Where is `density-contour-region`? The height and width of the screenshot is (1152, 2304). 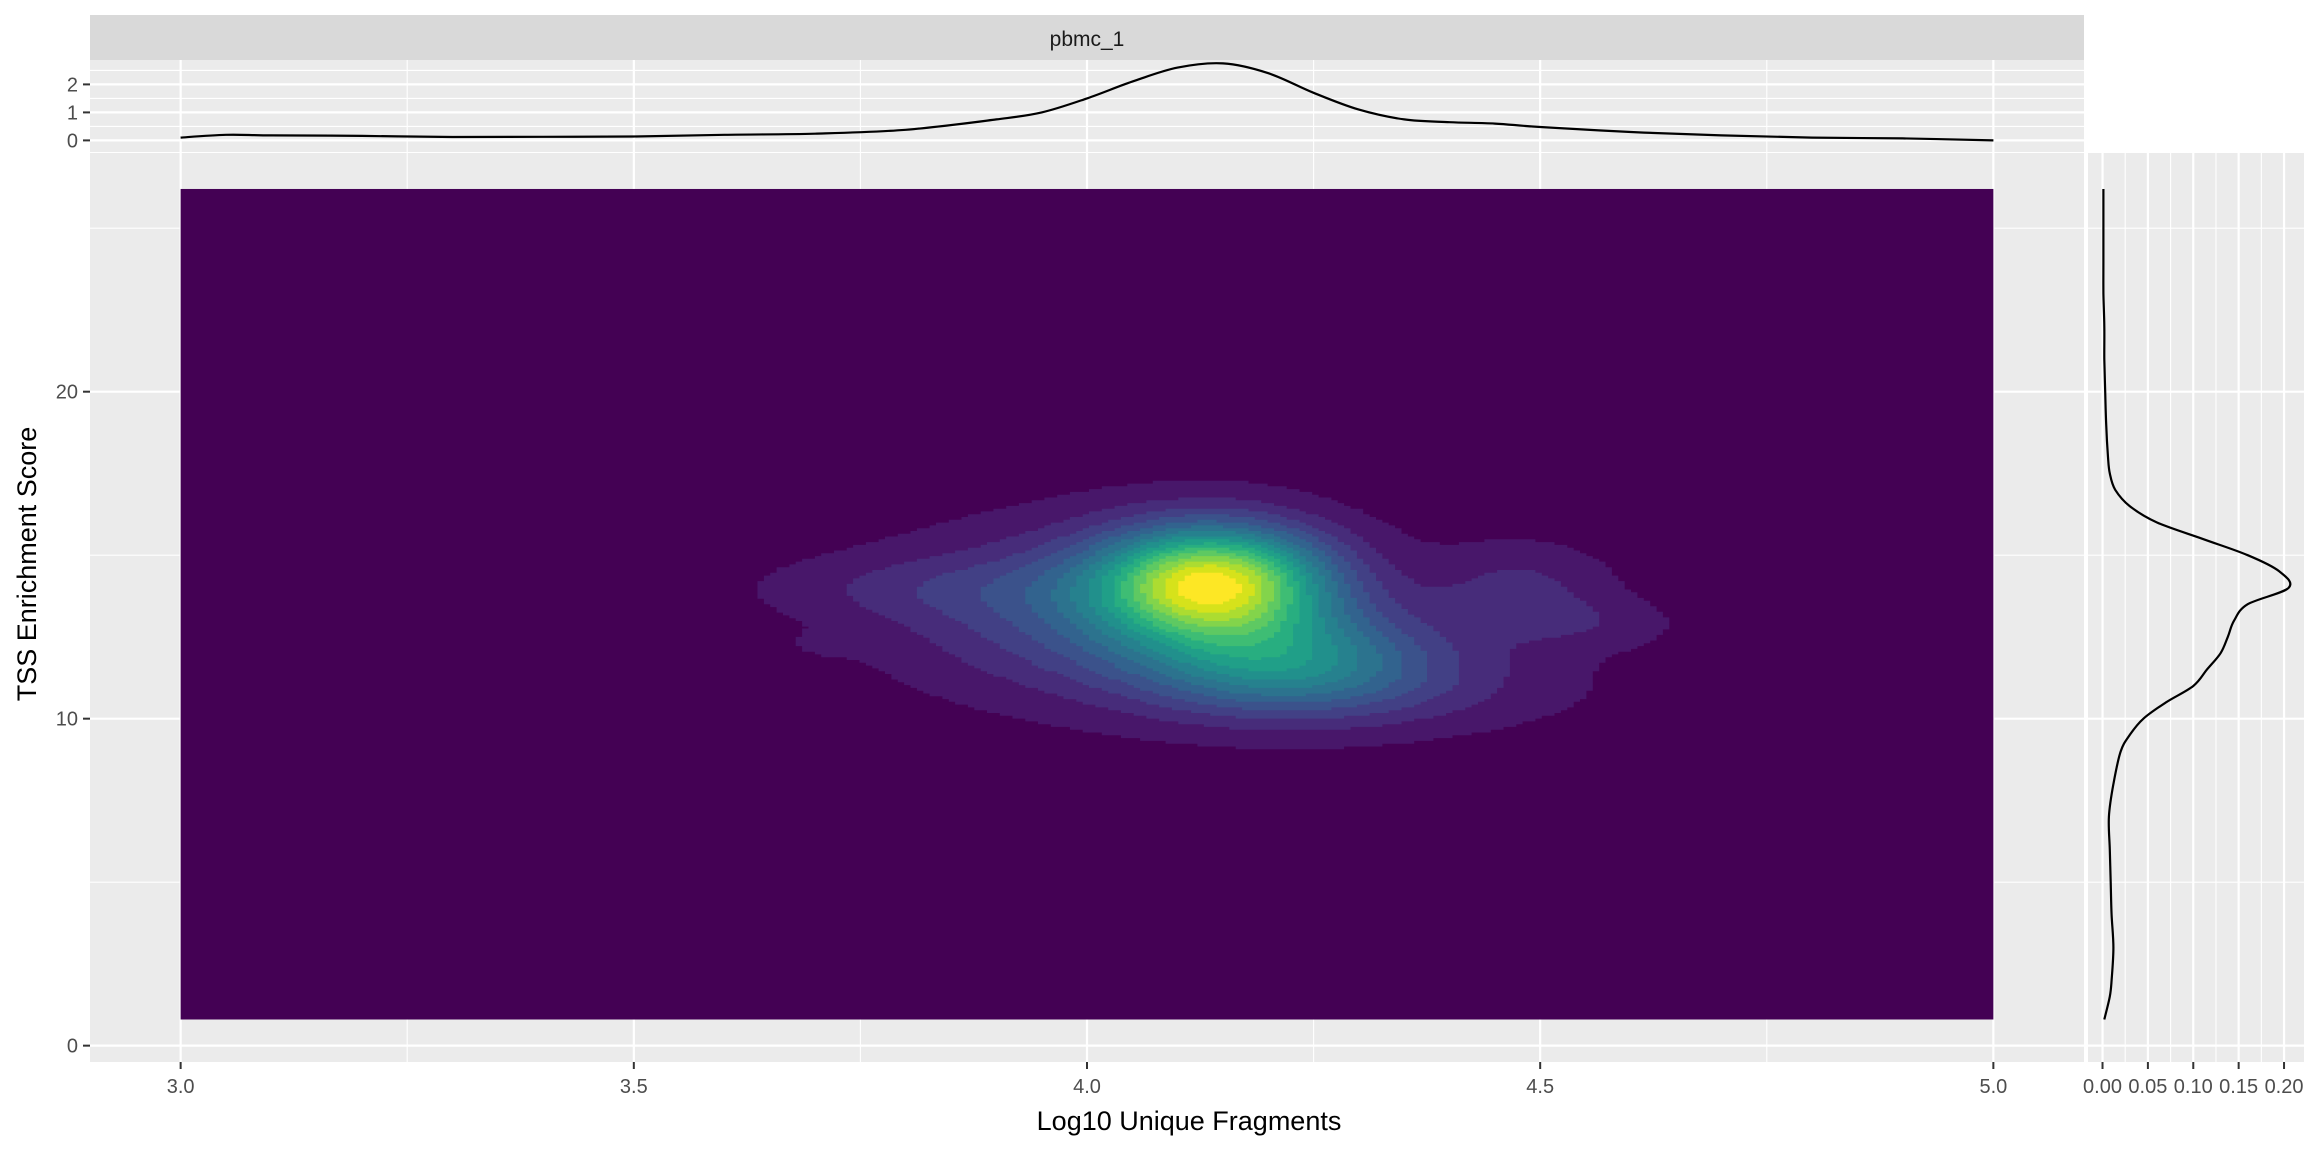
density-contour-region is located at coordinates (1210, 588).